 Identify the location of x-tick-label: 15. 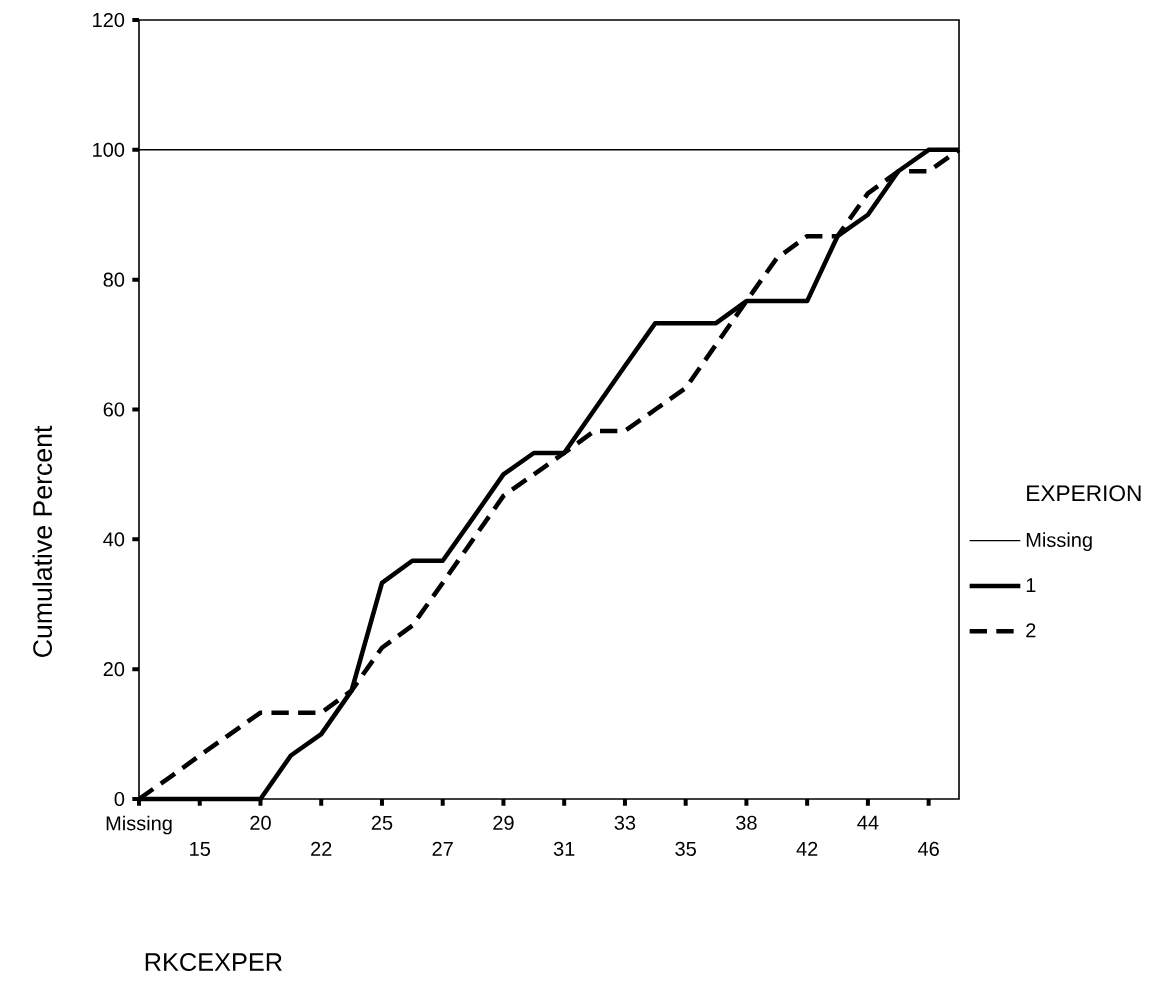
(200, 848).